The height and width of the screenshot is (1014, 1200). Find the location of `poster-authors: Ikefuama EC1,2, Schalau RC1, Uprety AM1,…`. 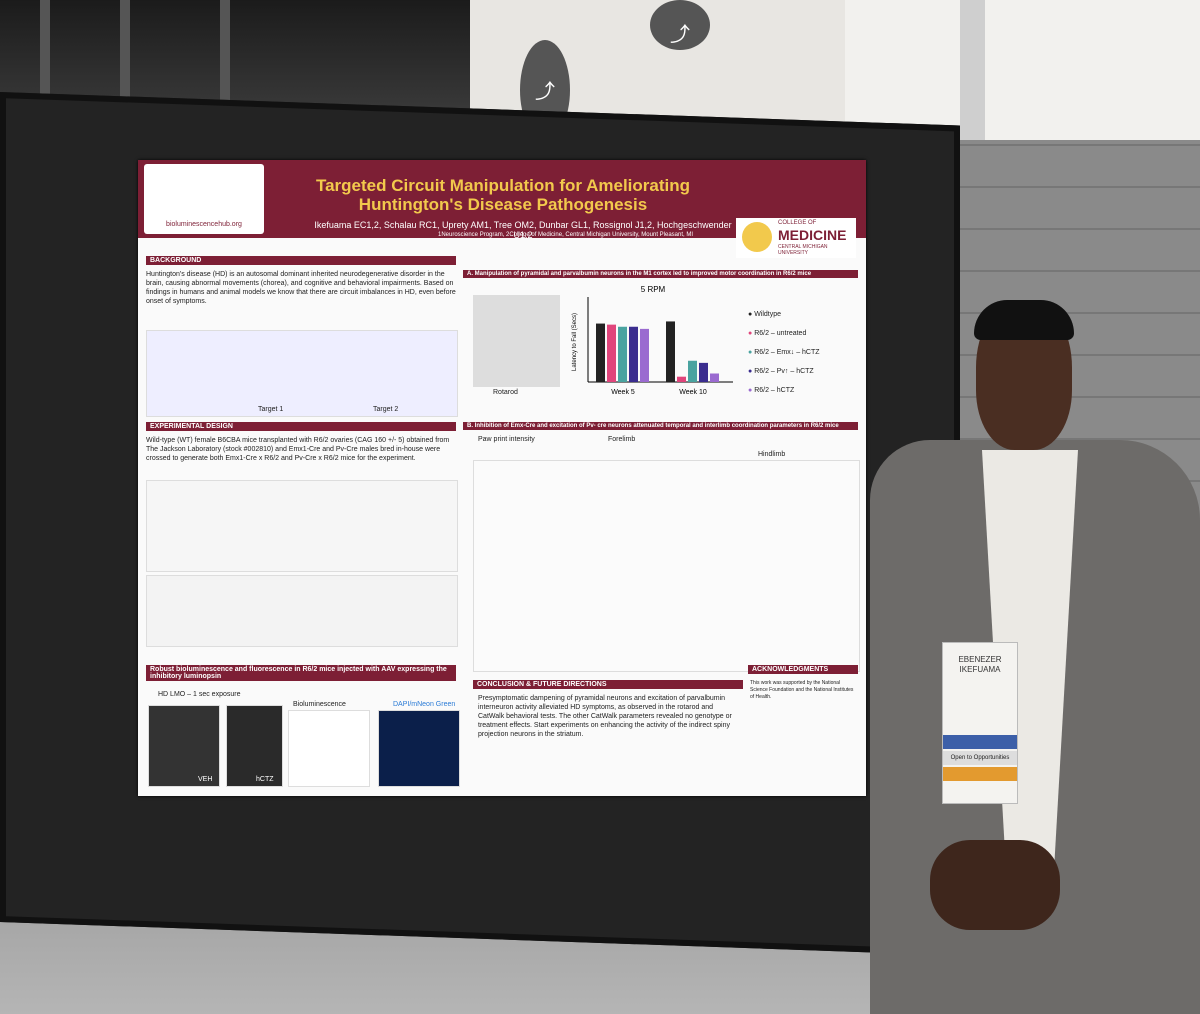

poster-authors: Ikefuama EC1,2, Schalau RC1, Uprety AM1,… is located at coordinates (523, 230).